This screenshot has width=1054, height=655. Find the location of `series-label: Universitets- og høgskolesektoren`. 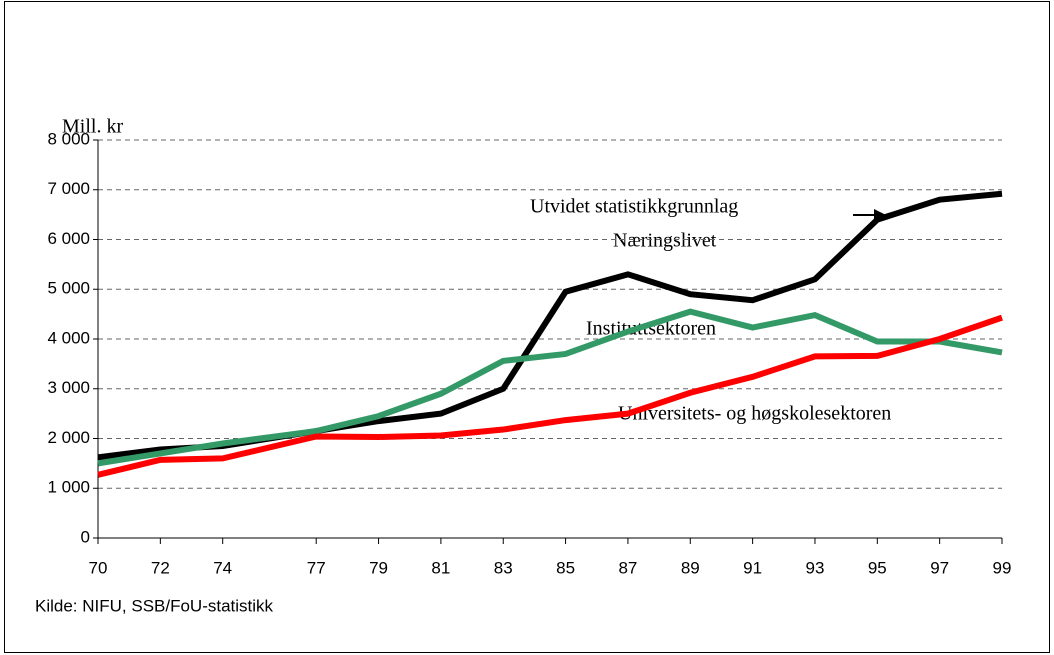

series-label: Universitets- og høgskolesektoren is located at coordinates (754, 414).